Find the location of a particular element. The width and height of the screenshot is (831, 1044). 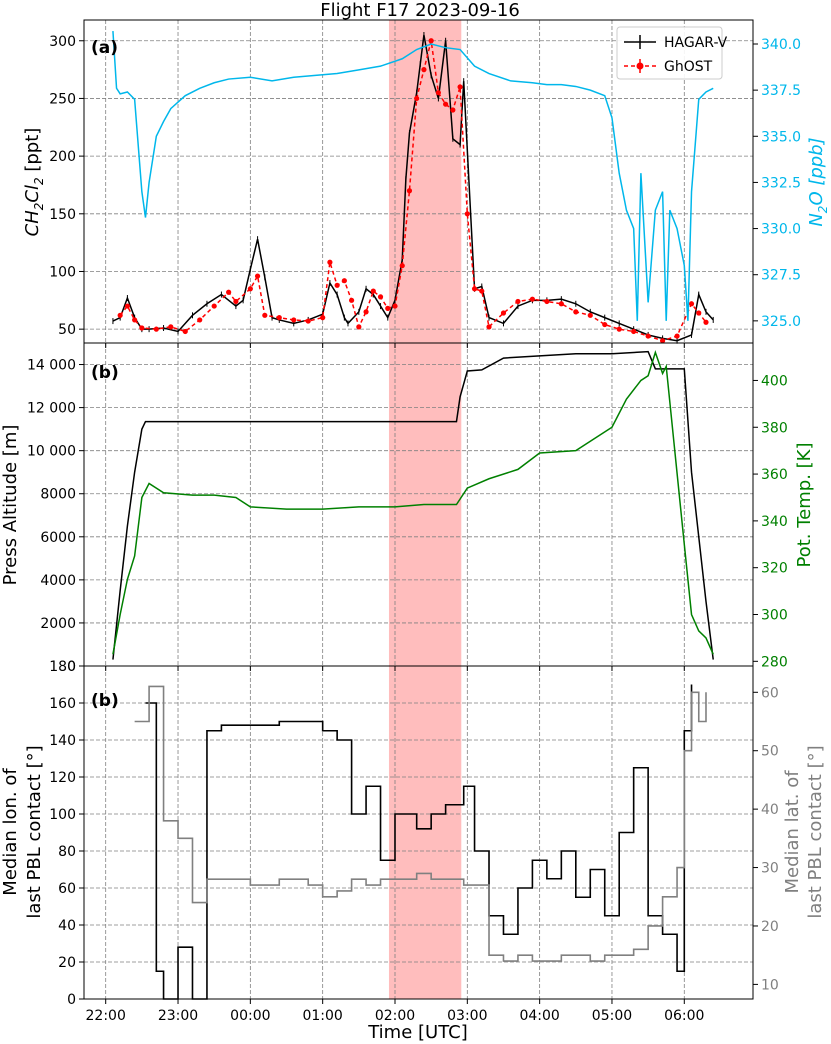

y2-tick-label: 360 is located at coordinates (774, 475).